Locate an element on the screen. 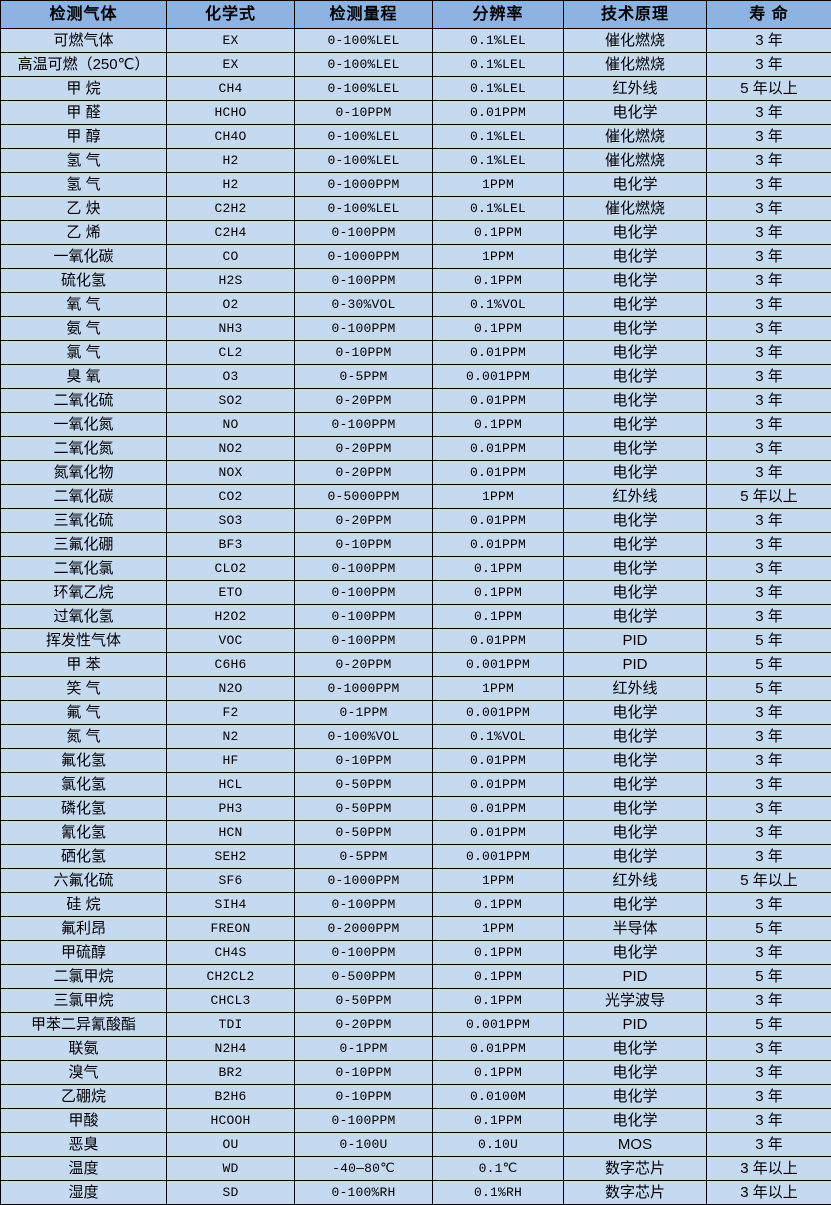 This screenshot has width=831, height=1205. cell-gas-name: 氟利昂 is located at coordinates (84, 929).